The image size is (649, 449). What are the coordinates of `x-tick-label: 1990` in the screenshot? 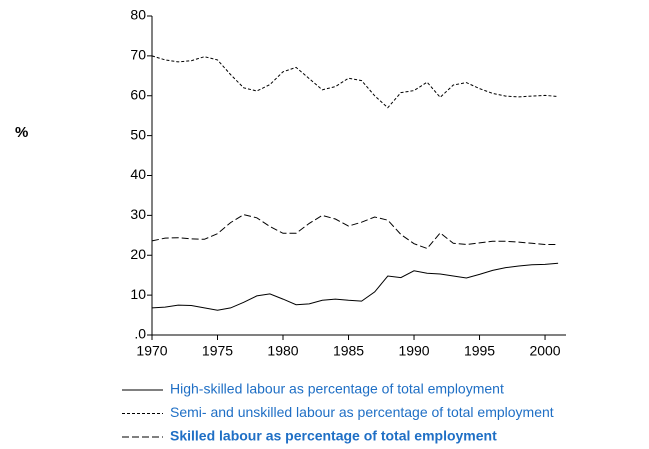 It's located at (413, 351).